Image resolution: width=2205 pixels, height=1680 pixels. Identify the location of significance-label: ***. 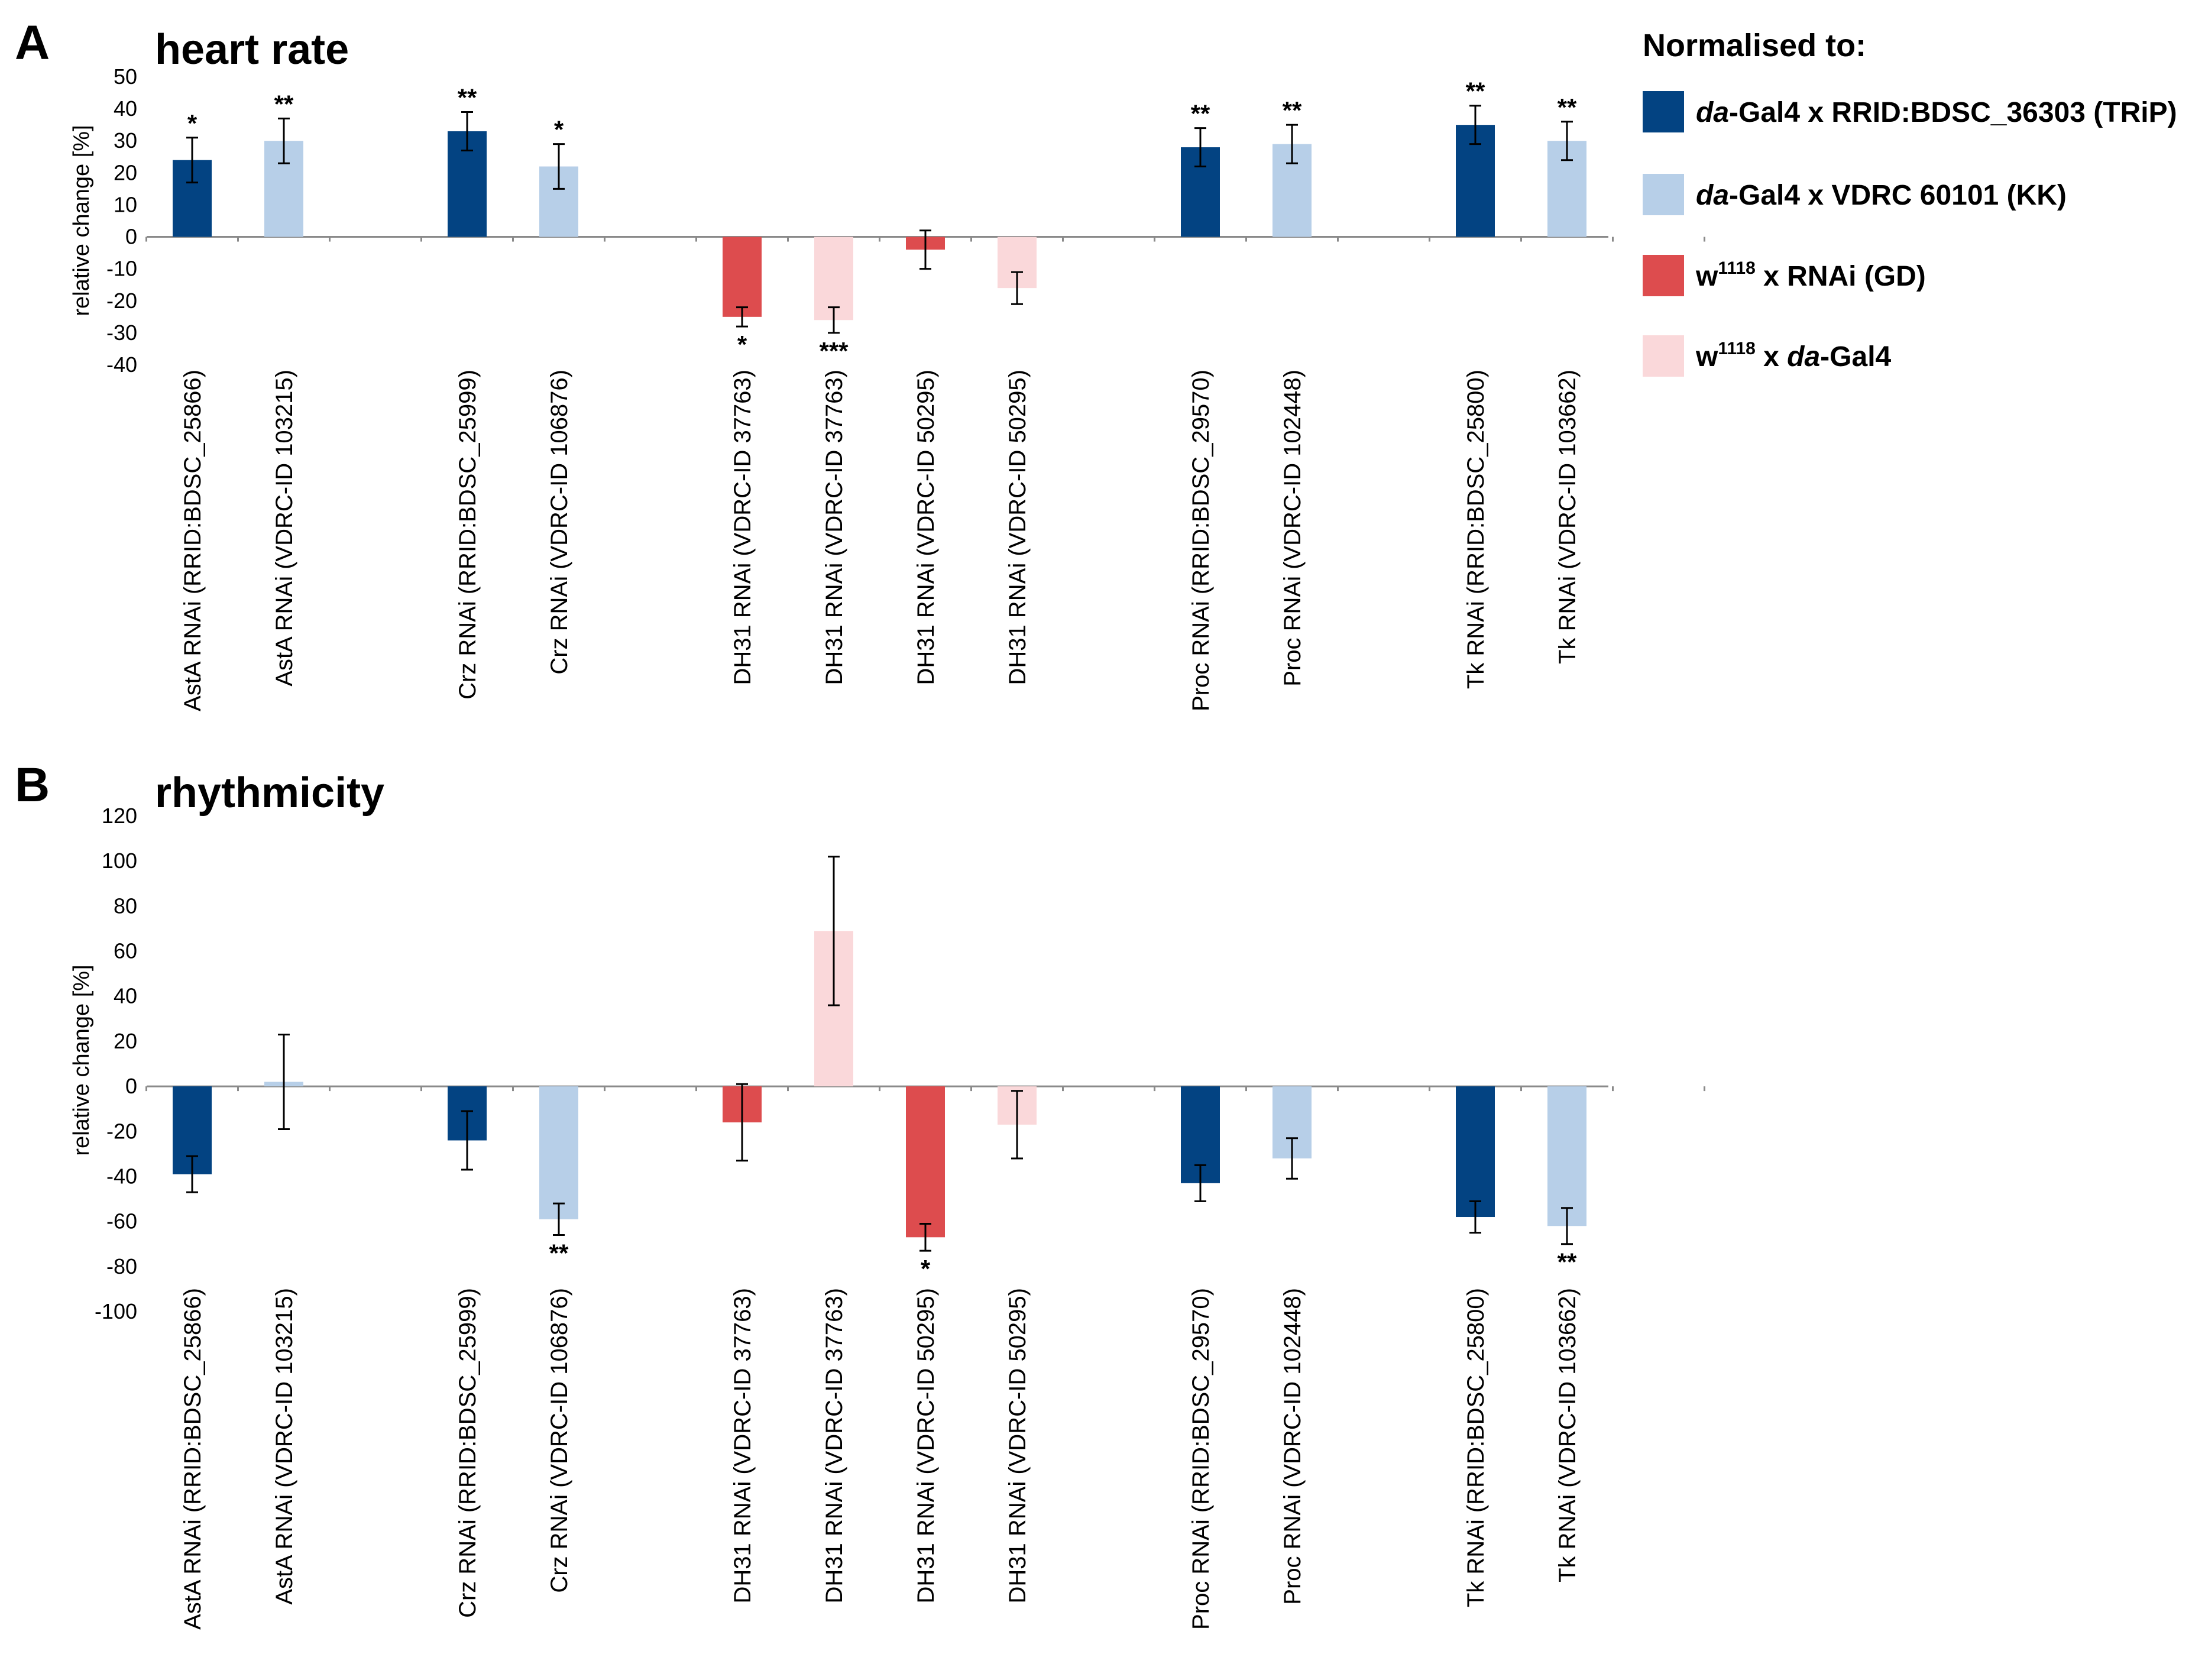
(834, 351).